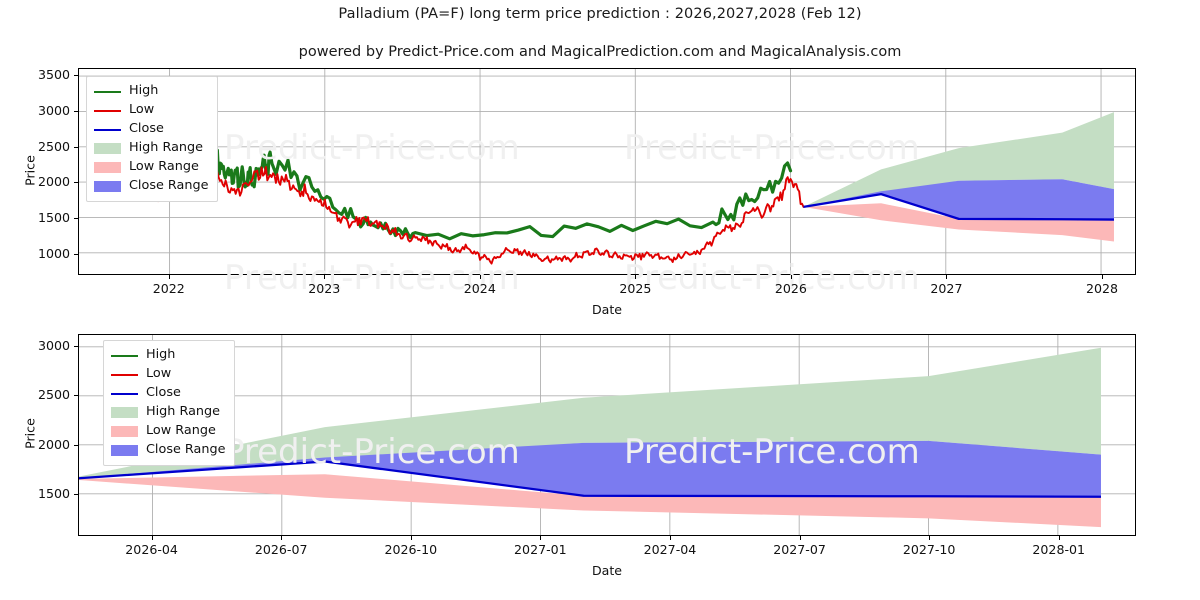 The height and width of the screenshot is (600, 1200). Describe the element at coordinates (670, 549) in the screenshot. I see `x-tick-label: 2027-04` at that location.